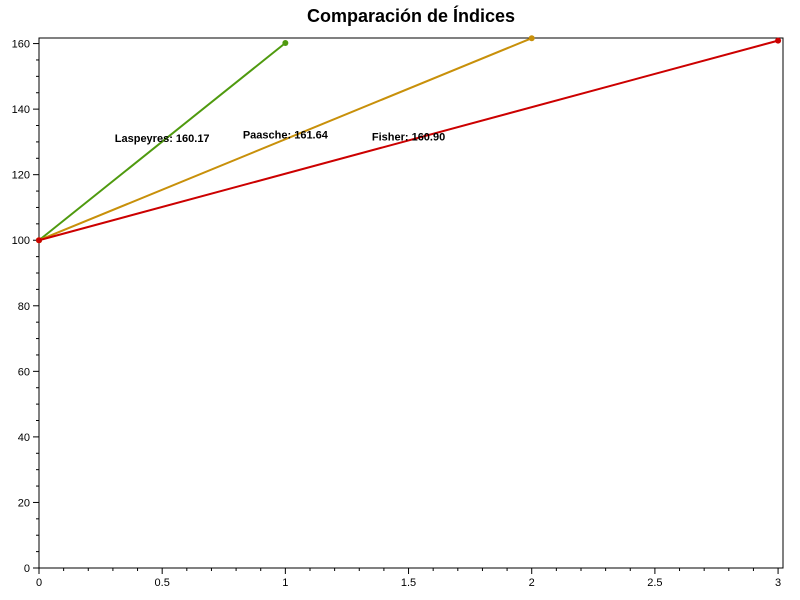 The image size is (800, 600). I want to click on y-tick-label: 60, so click(24, 372).